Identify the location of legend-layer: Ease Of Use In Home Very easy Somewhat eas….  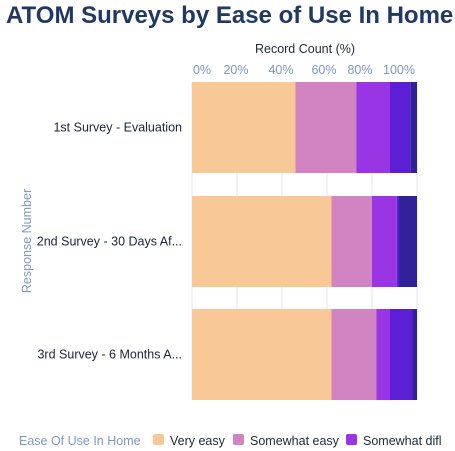
(230, 441).